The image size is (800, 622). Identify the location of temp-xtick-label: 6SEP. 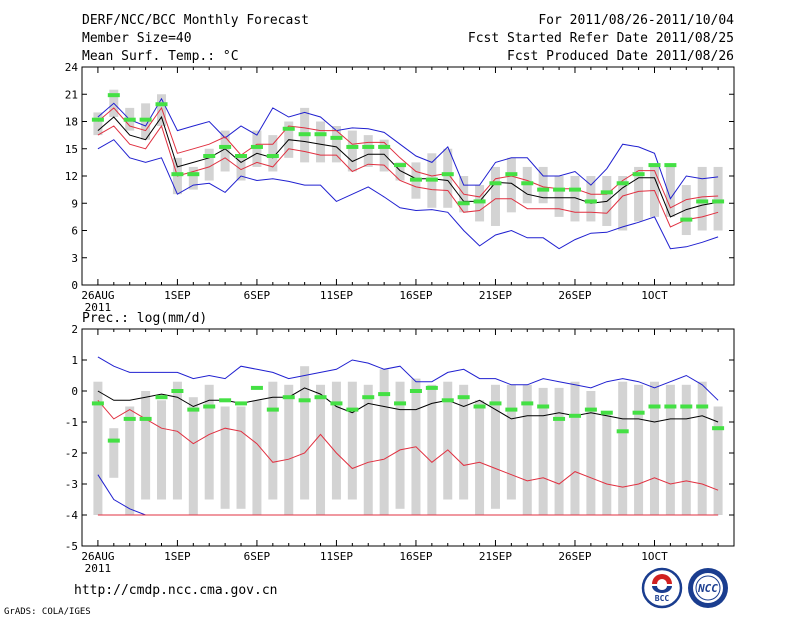
(257, 295).